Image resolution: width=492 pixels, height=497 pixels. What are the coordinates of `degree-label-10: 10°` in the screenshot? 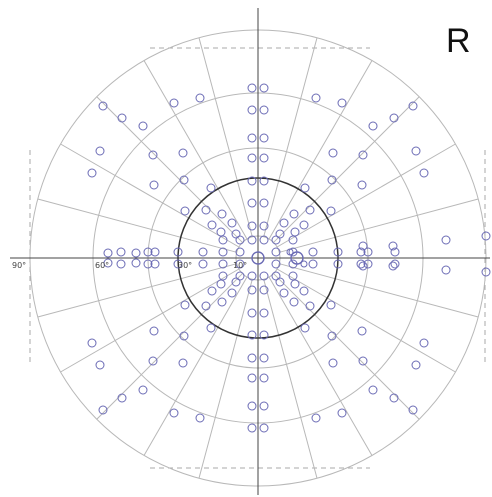 It's located at (240, 265).